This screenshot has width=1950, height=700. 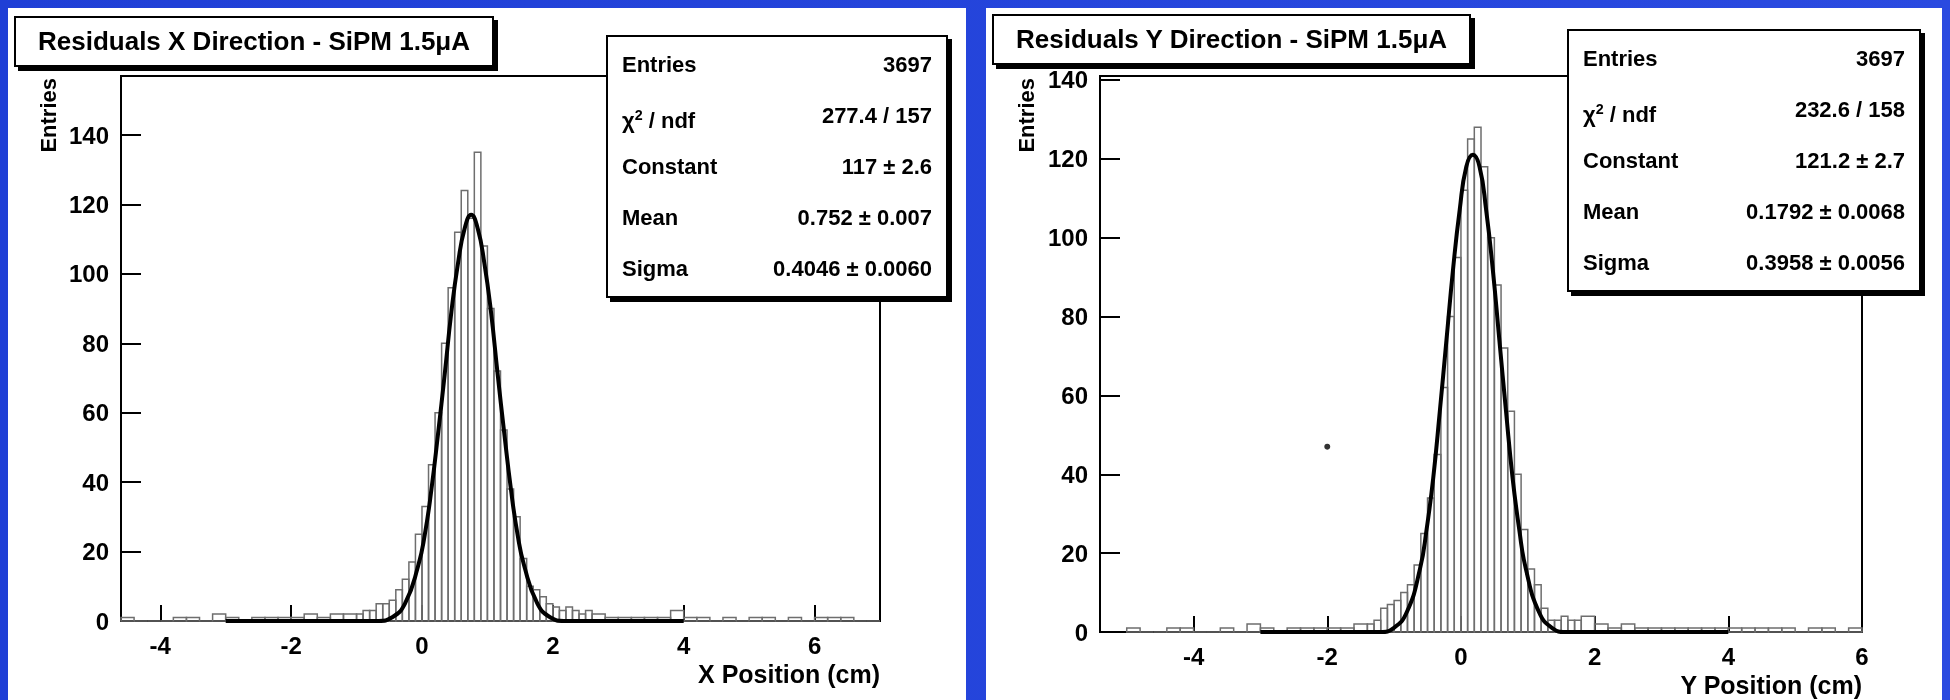 What do you see at coordinates (254, 41) in the screenshot?
I see `chart-title: Residuals X Direction - SiPM 1.5μA` at bounding box center [254, 41].